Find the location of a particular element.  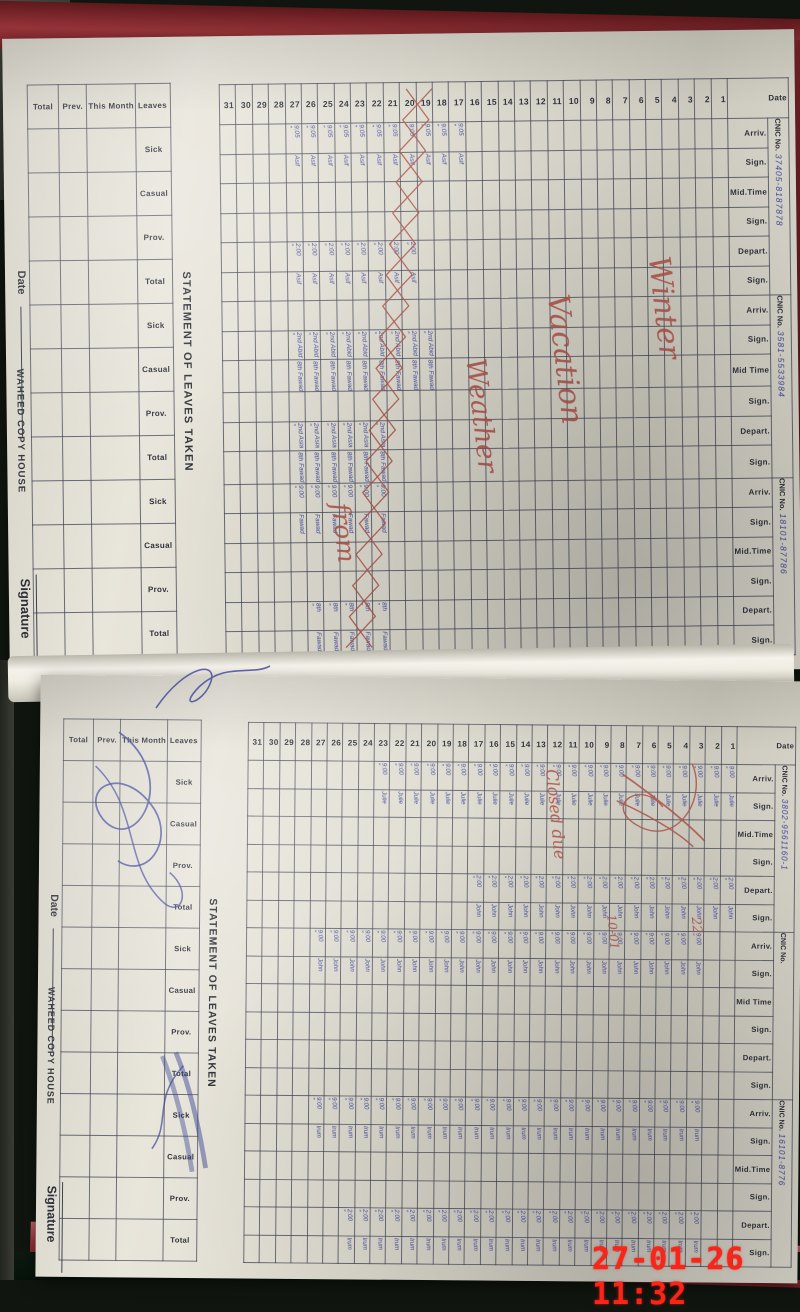

day-number-cell: 8 is located at coordinates (618, 744).